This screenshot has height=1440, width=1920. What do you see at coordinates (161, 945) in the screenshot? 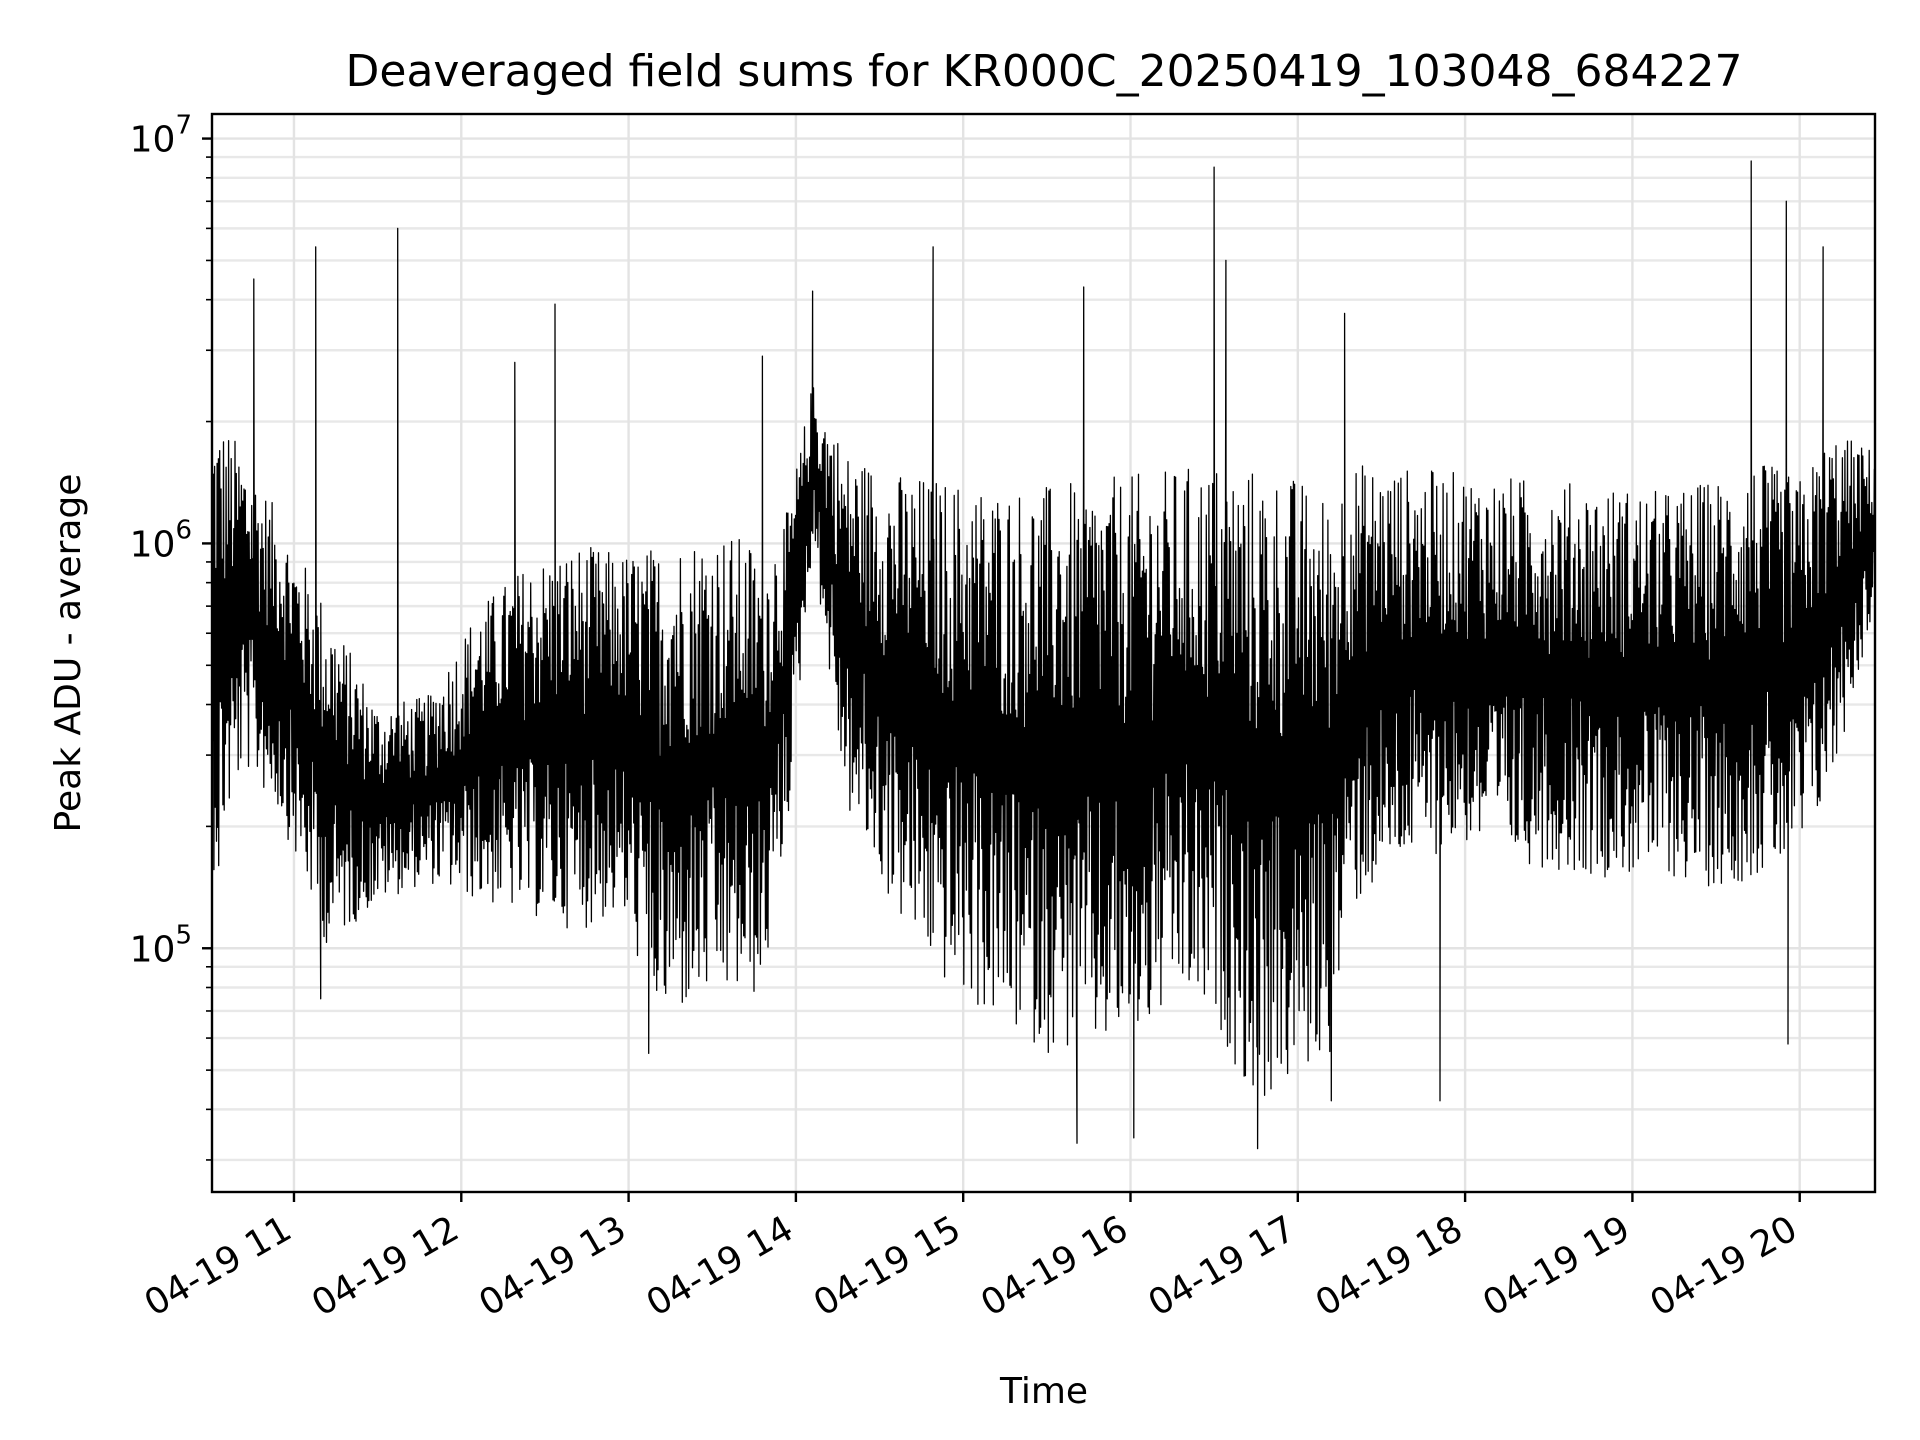
I see `y-tick-label: 10⁵` at bounding box center [161, 945].